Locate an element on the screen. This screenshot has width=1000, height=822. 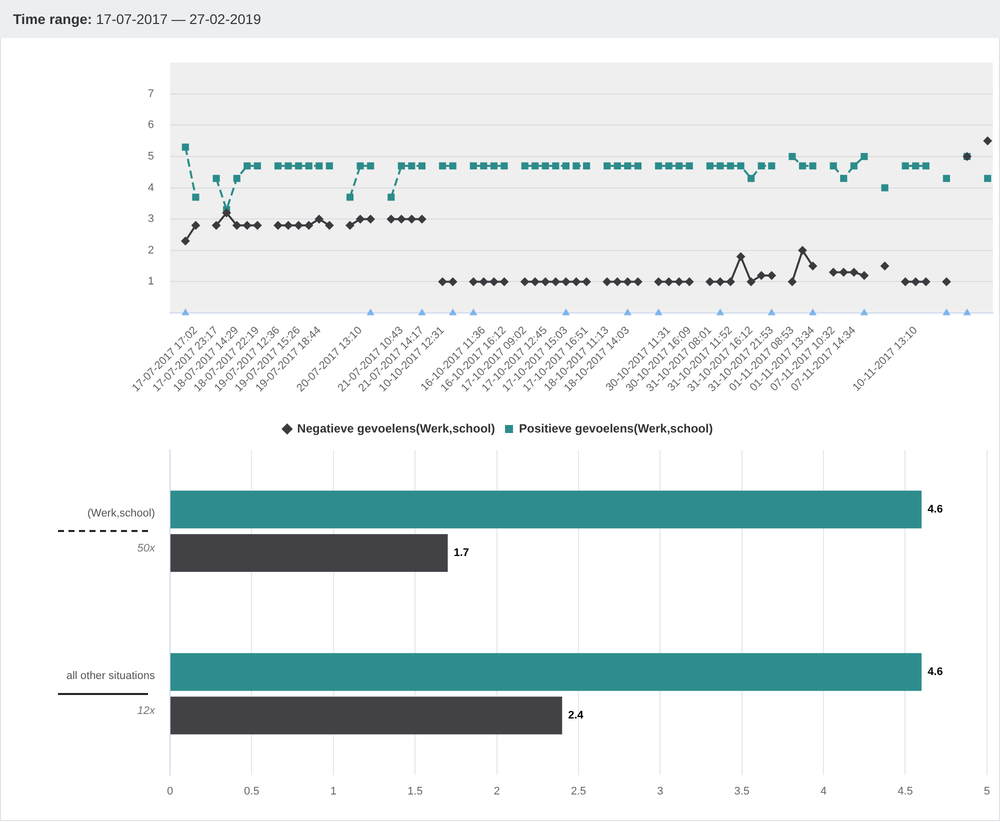
y-tick-label: (Werk,school) is located at coordinates (121, 513).